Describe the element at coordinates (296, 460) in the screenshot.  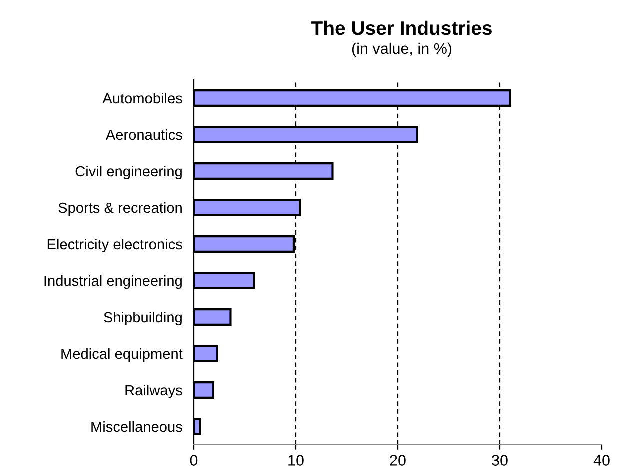
I see `x-tick-label: 10` at that location.